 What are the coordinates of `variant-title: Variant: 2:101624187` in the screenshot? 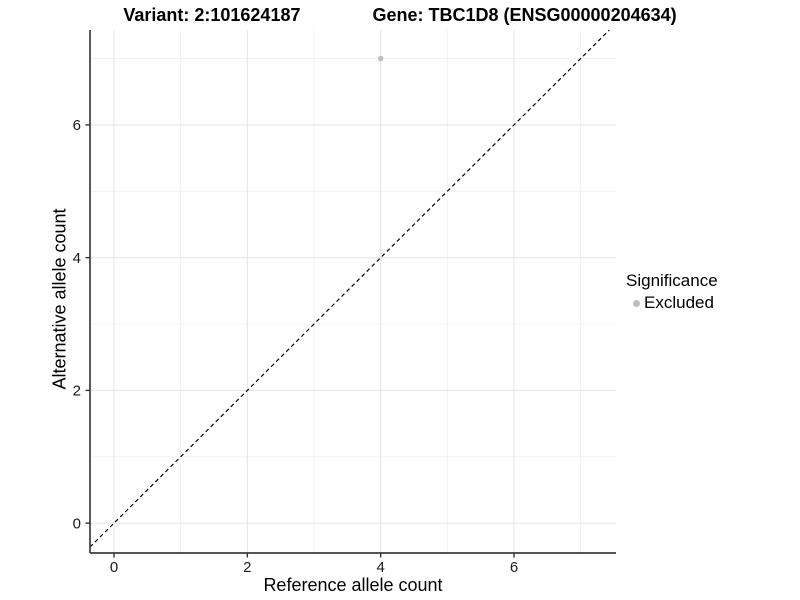 It's located at (212, 15).